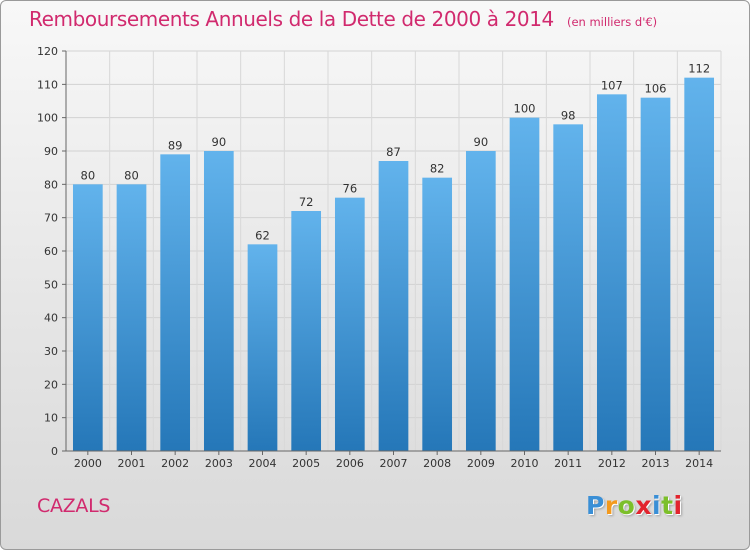 The height and width of the screenshot is (550, 750). I want to click on data-label: 106, so click(656, 89).